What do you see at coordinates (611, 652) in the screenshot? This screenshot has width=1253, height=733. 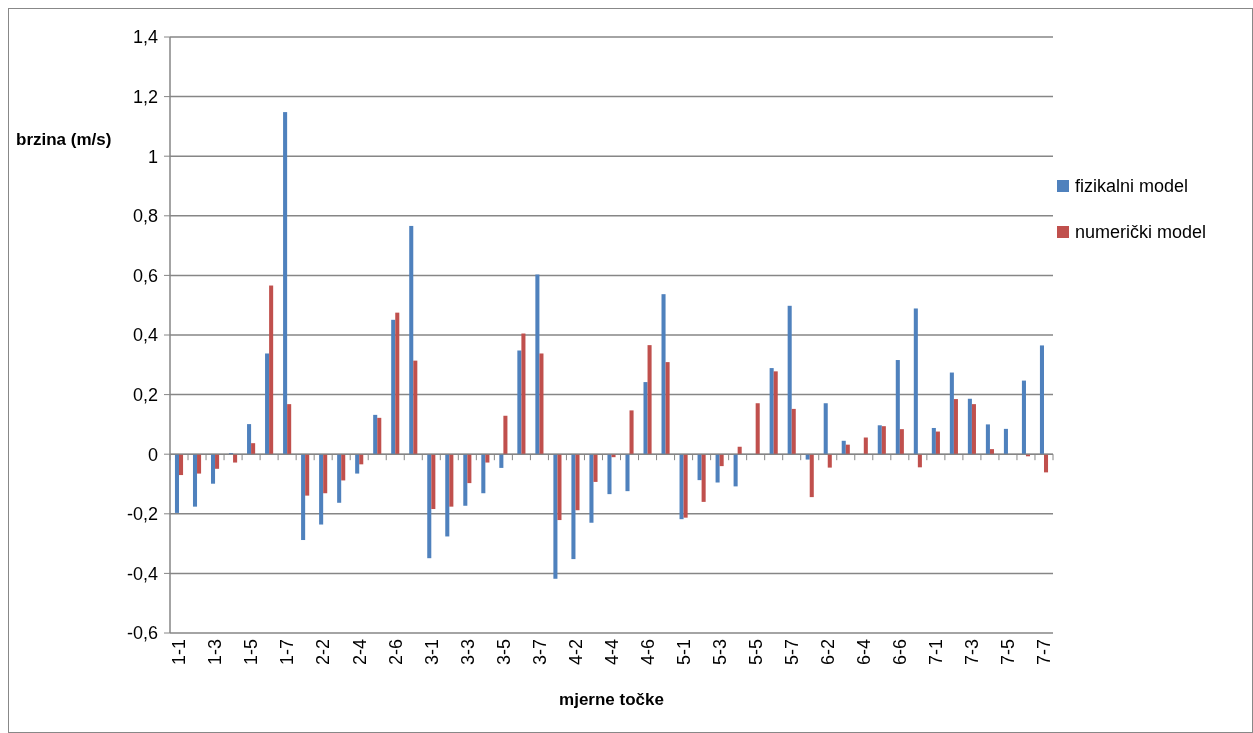 I see `x-tick-label: 4-4` at bounding box center [611, 652].